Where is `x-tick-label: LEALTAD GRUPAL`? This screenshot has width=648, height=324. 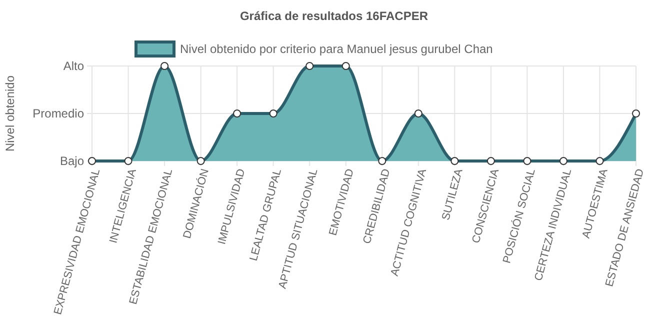
x-tick-label: LEALTAD GRUPAL is located at coordinates (266, 215).